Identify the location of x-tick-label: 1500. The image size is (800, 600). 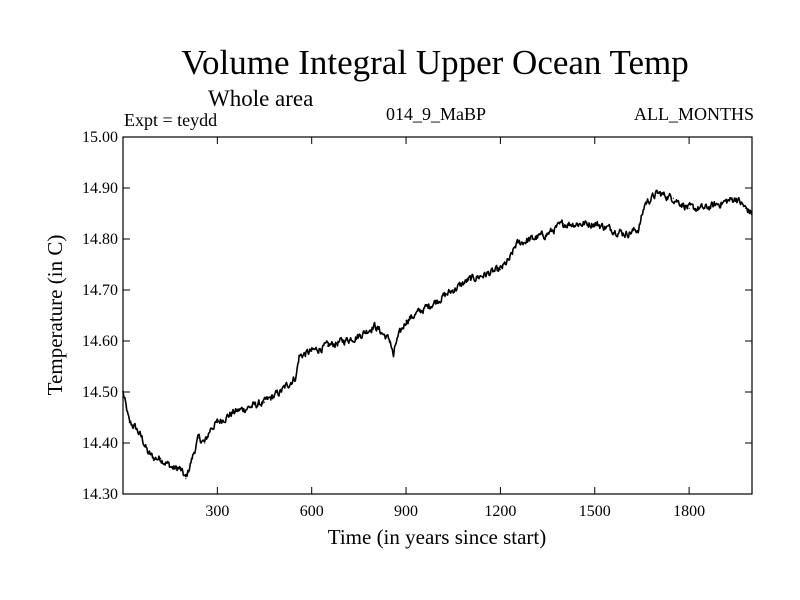
(595, 511).